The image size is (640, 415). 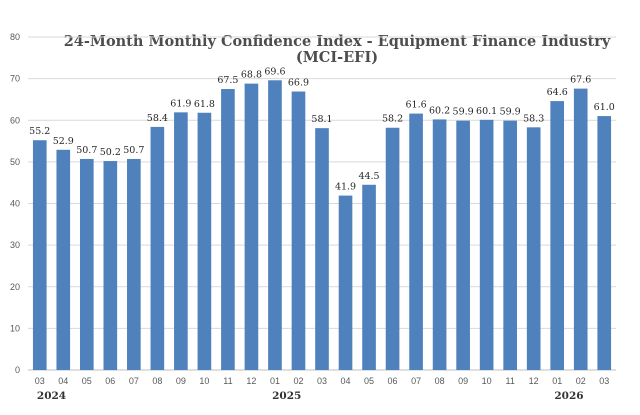 I want to click on y-tick-label: 20, so click(x=15, y=287).